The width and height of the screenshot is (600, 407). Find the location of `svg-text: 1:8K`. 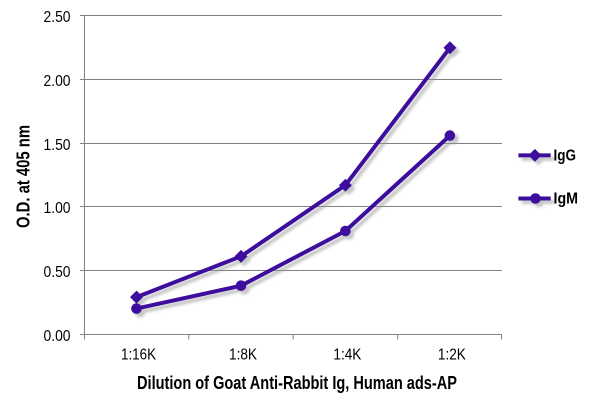

svg-text: 1:8K is located at coordinates (243, 355).